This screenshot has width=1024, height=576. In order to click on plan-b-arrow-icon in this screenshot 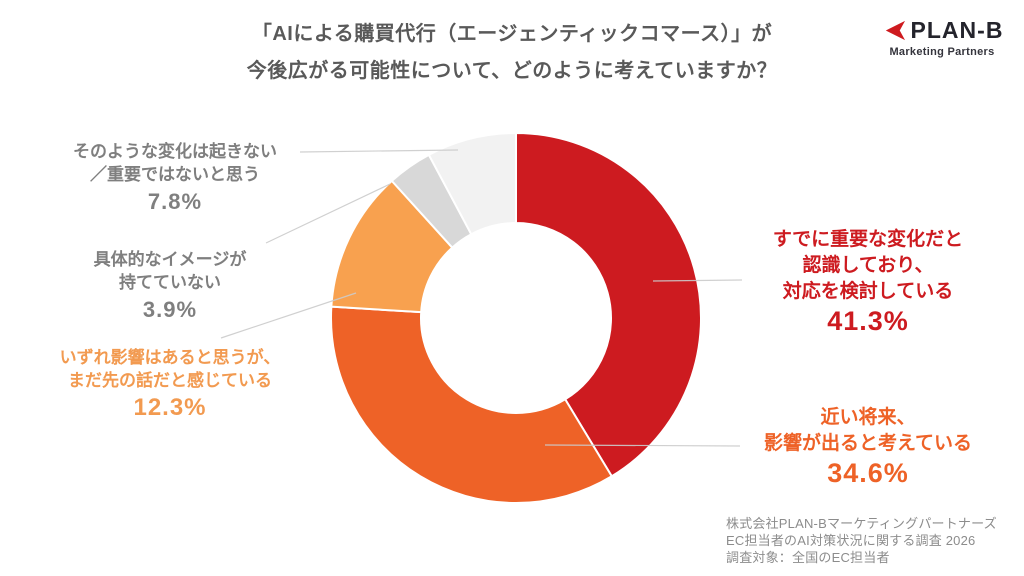, I will do `click(895, 30)`.